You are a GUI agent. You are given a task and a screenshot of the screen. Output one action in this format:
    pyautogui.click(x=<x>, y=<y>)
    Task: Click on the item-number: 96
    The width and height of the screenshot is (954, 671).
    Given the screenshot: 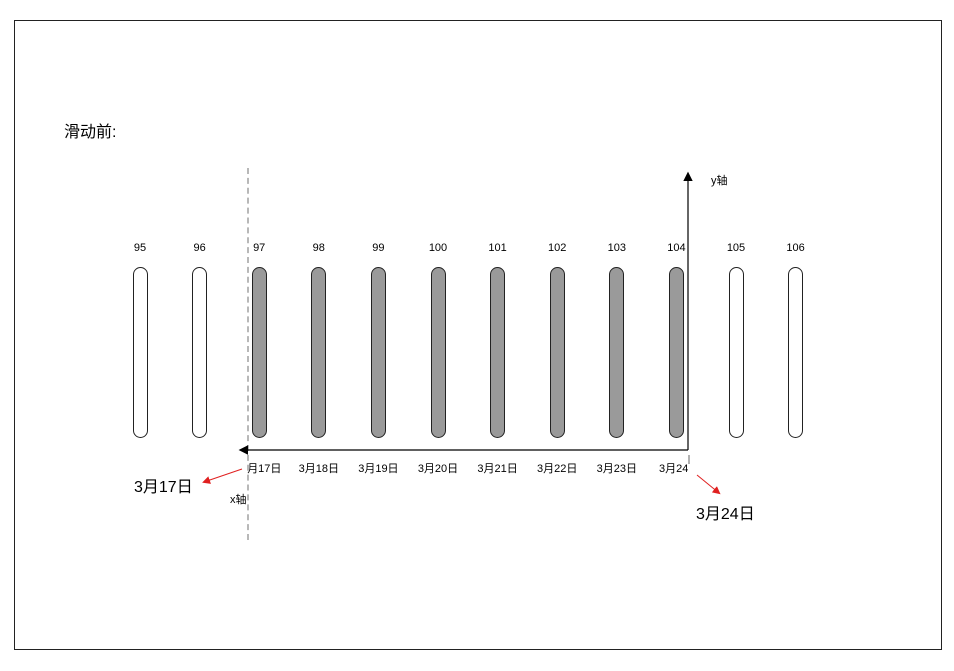 What is the action you would take?
    pyautogui.click(x=199, y=248)
    